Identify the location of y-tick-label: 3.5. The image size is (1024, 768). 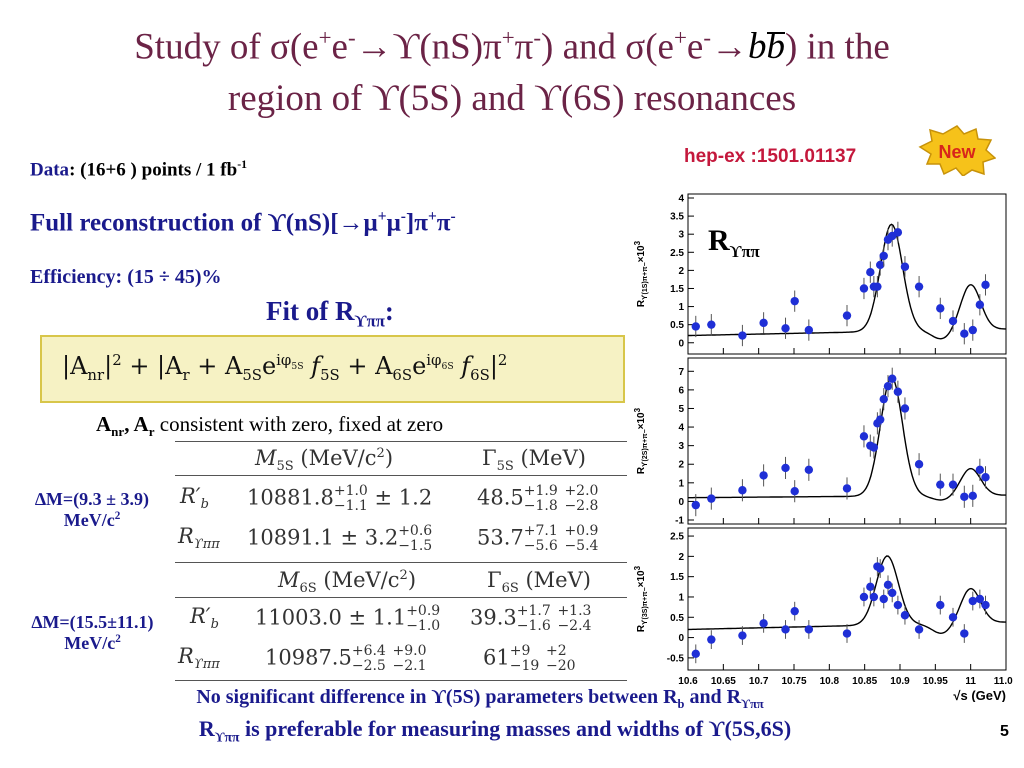
(677, 217).